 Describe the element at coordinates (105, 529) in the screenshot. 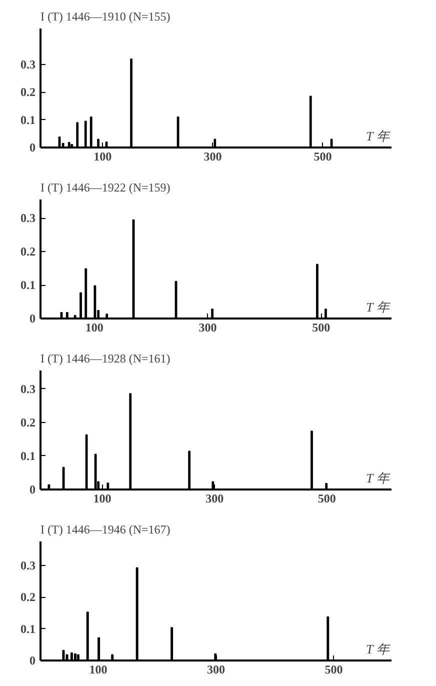

I see `chart-title: I (T) 1446—1946 (N=167)` at that location.